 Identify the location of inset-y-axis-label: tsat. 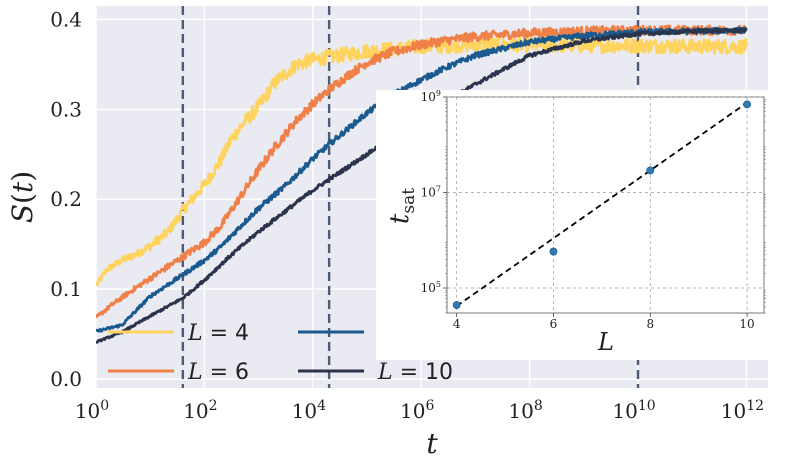
(402, 206).